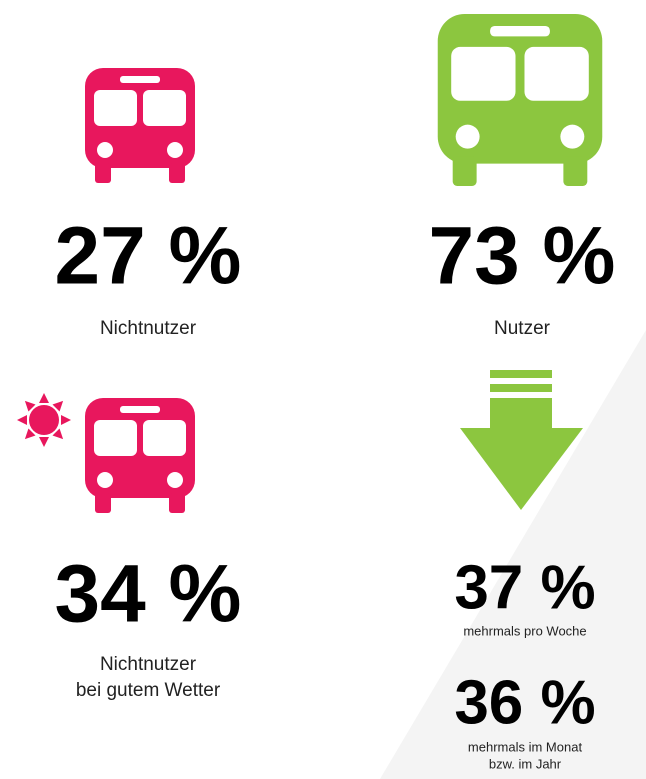  I want to click on stat-caption: mehrmals im Monat, so click(525, 746).